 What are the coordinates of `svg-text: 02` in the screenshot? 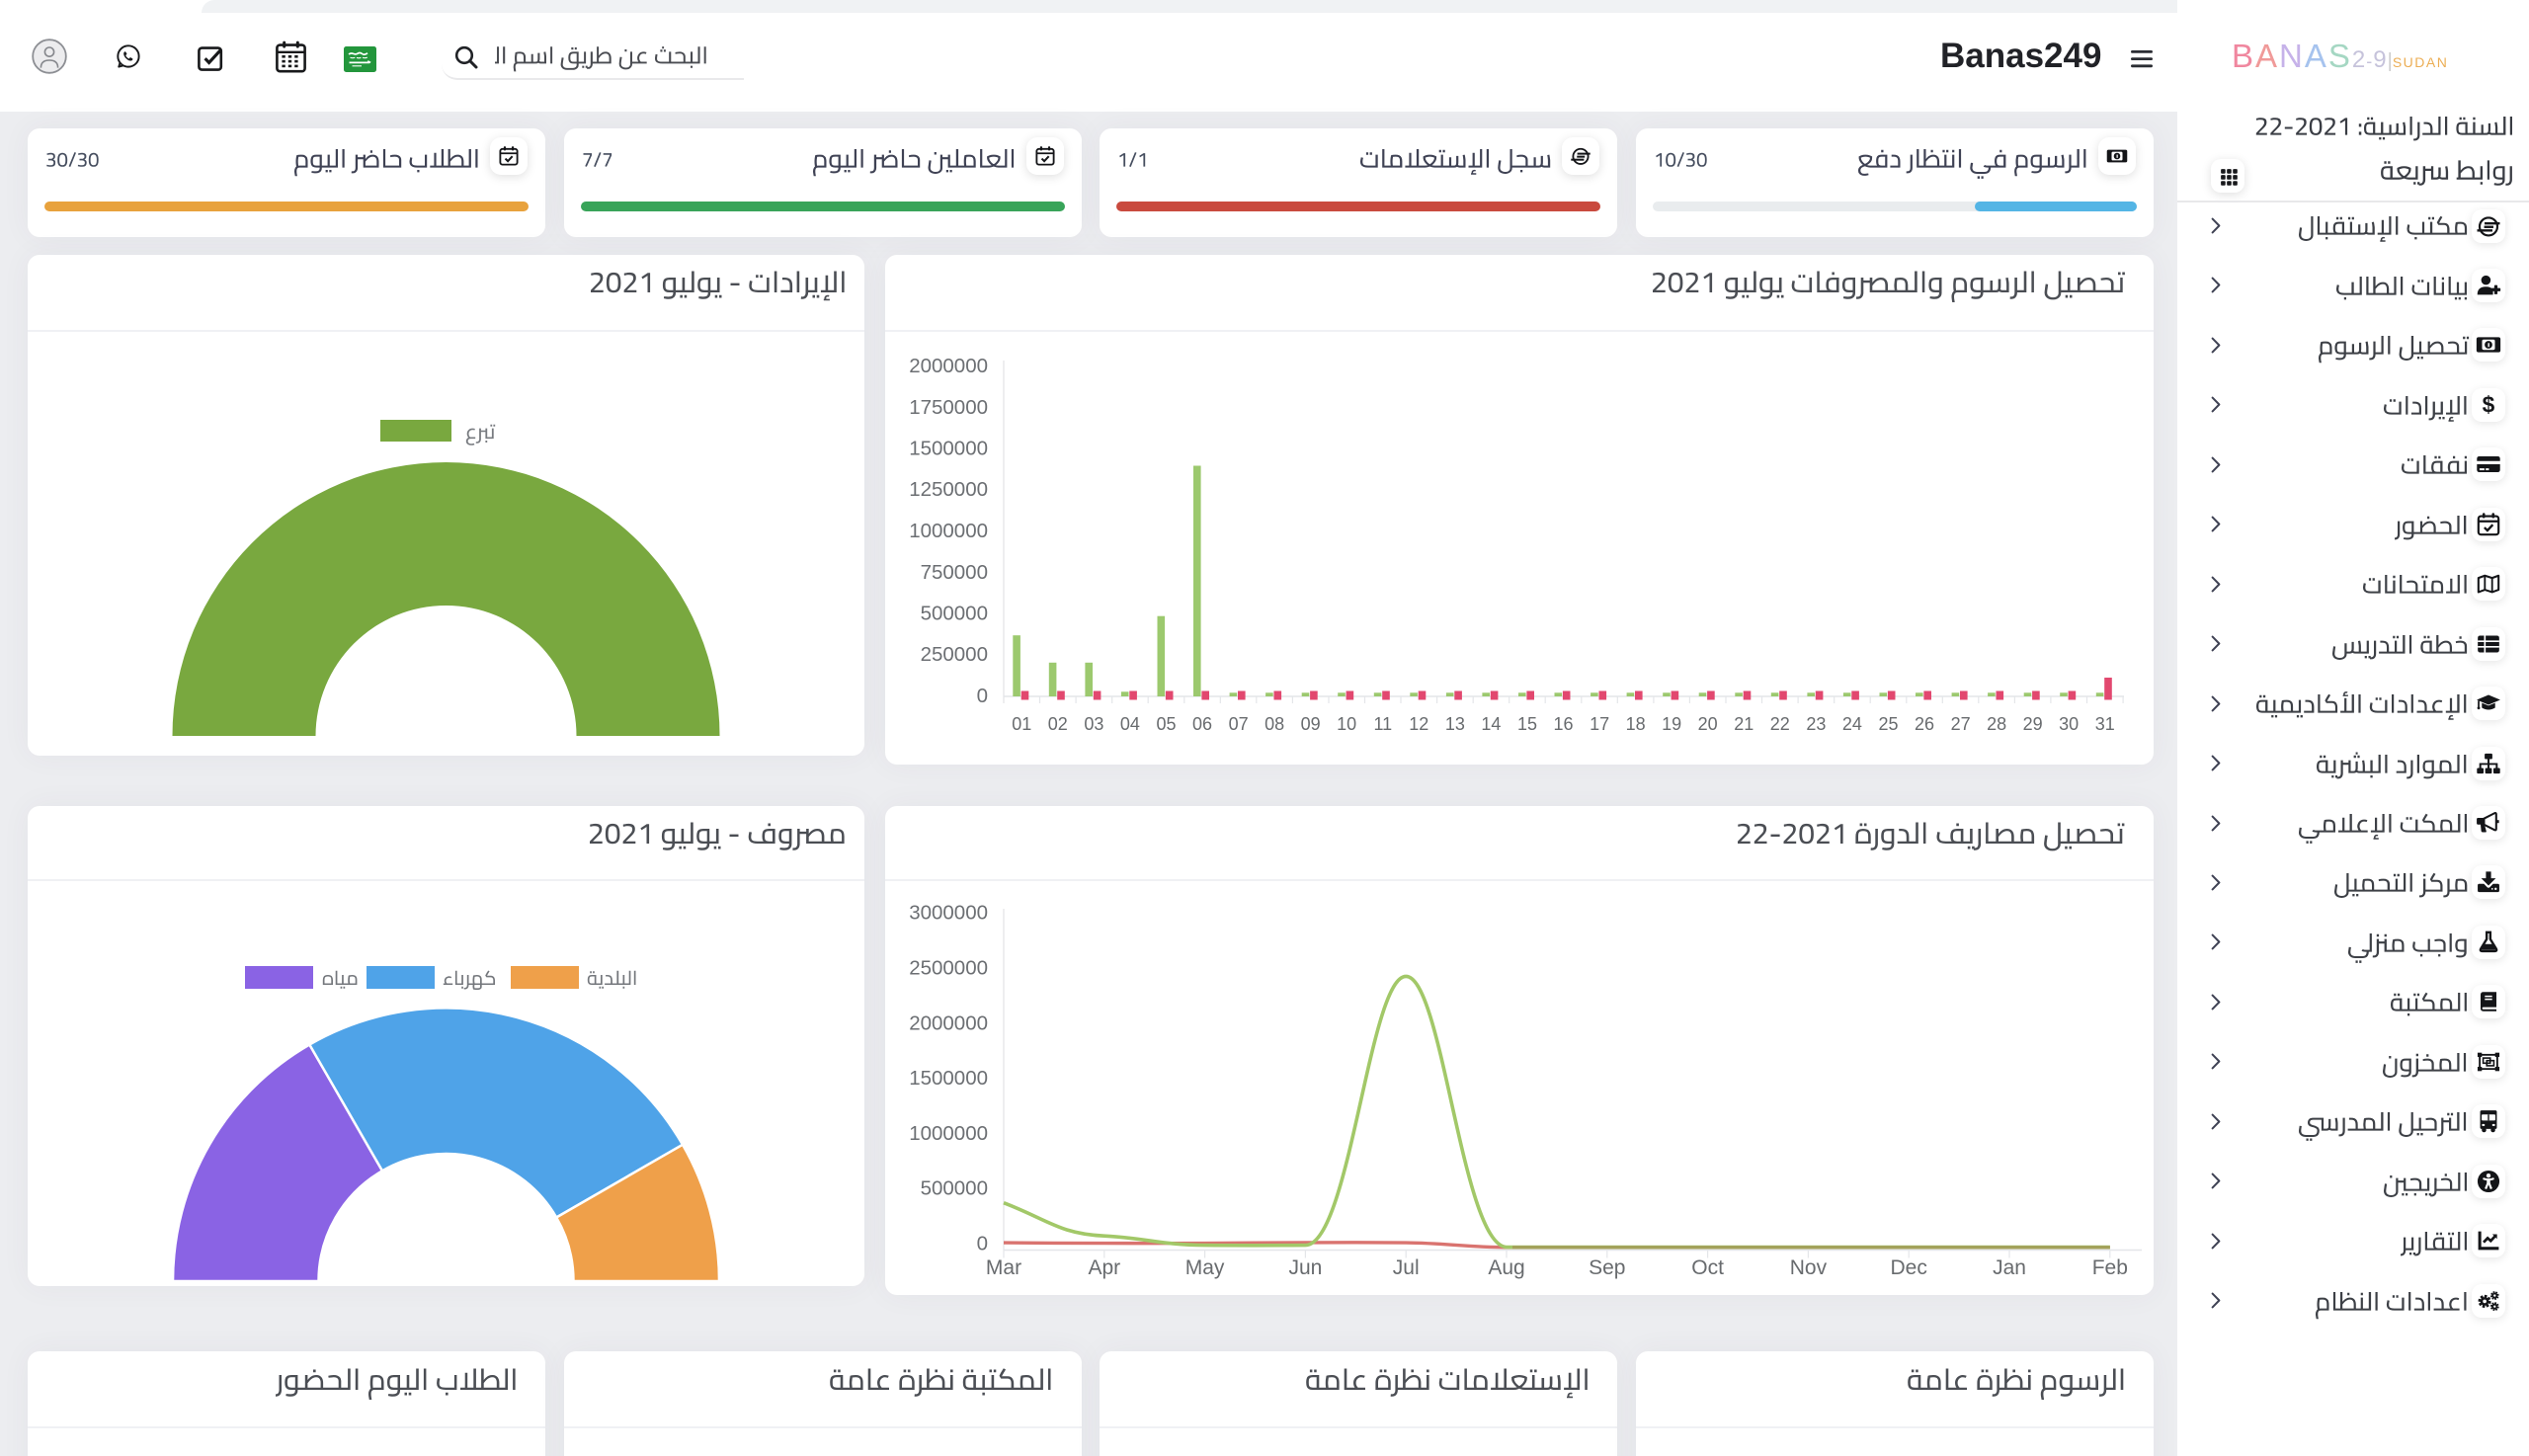 It's located at (1058, 724).